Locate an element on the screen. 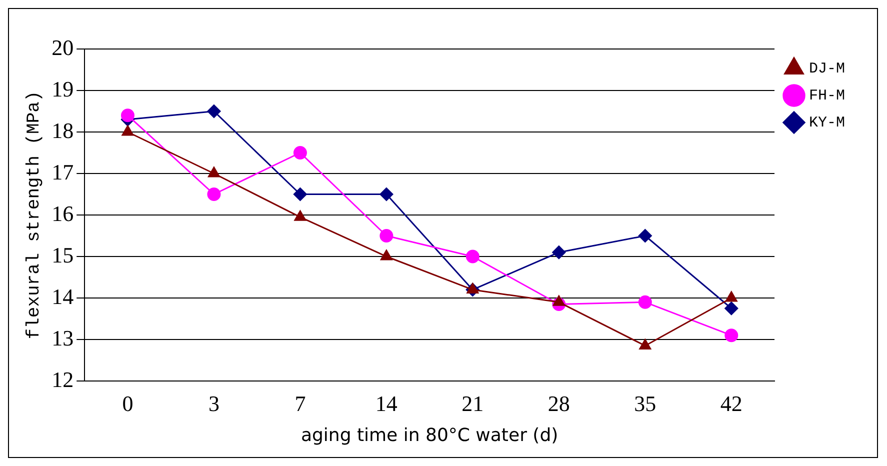  y-tick-label: 20 is located at coordinates (63, 47).